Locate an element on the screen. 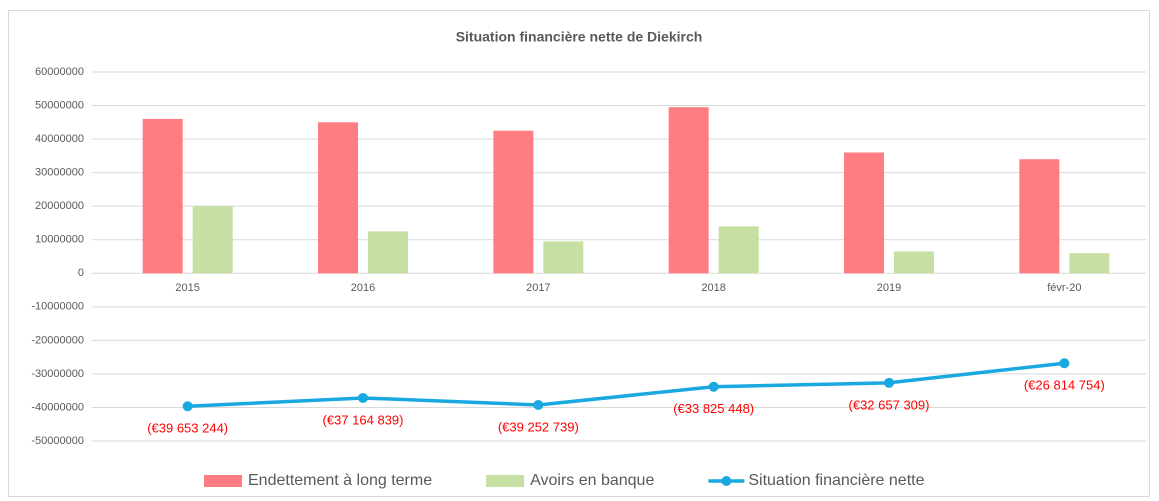 The width and height of the screenshot is (1159, 501). x-tick-label: 2015 is located at coordinates (187, 288).